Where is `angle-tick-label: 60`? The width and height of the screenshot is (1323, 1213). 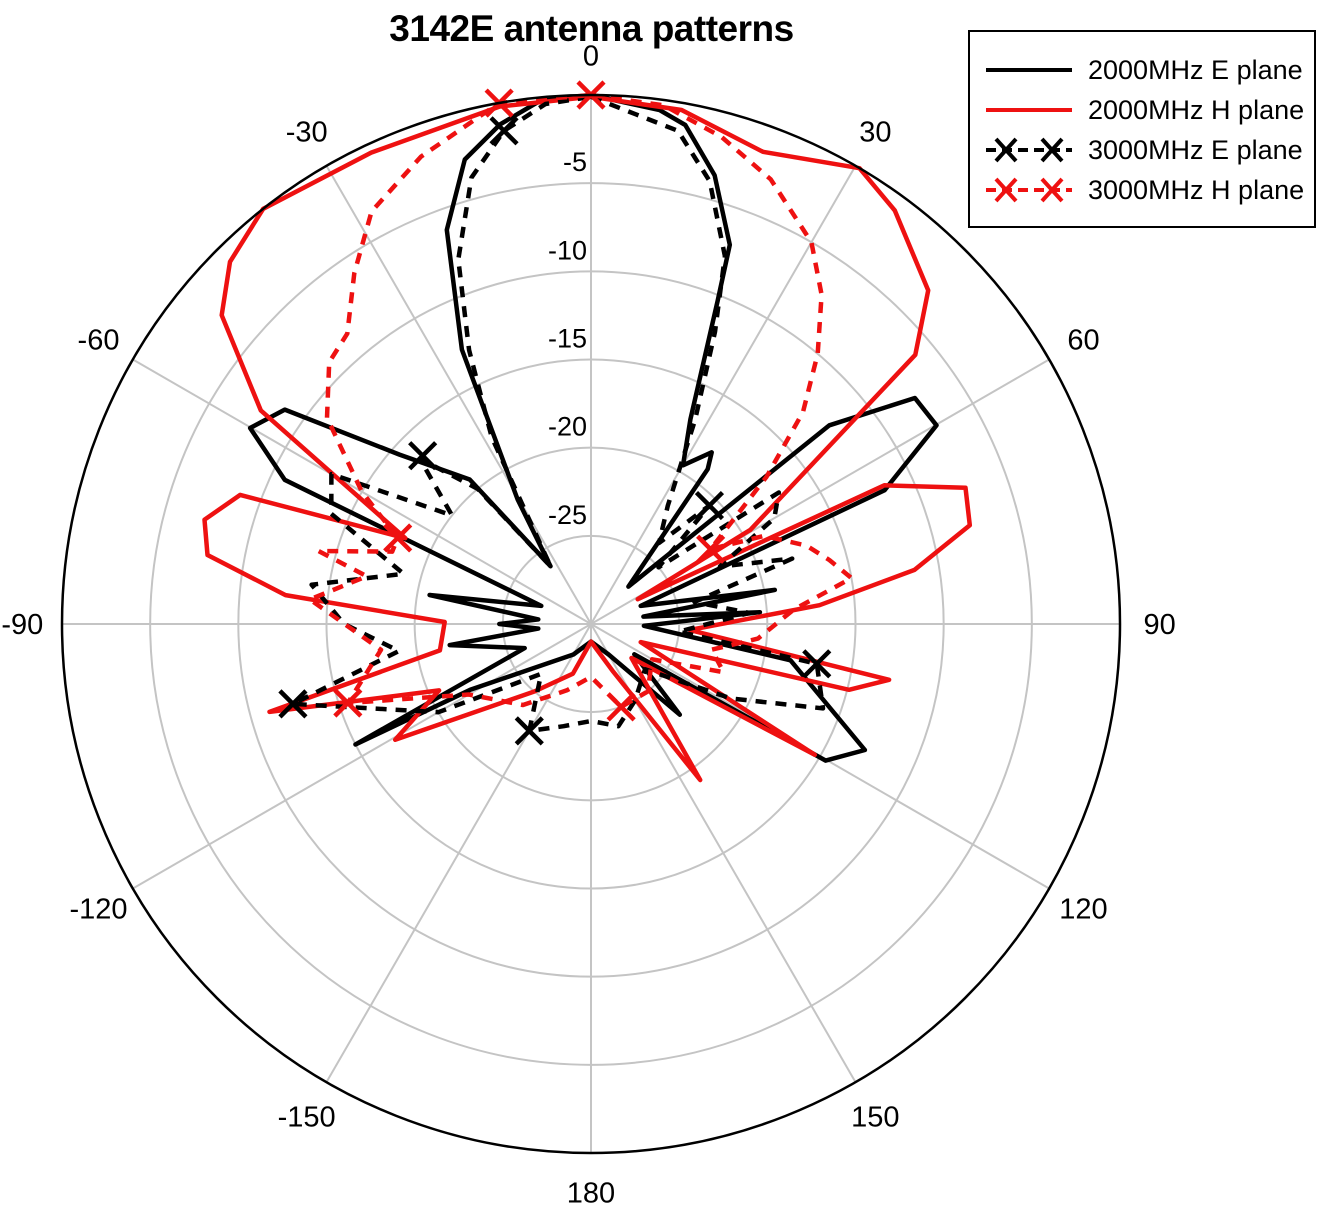 angle-tick-label: 60 is located at coordinates (1083, 341).